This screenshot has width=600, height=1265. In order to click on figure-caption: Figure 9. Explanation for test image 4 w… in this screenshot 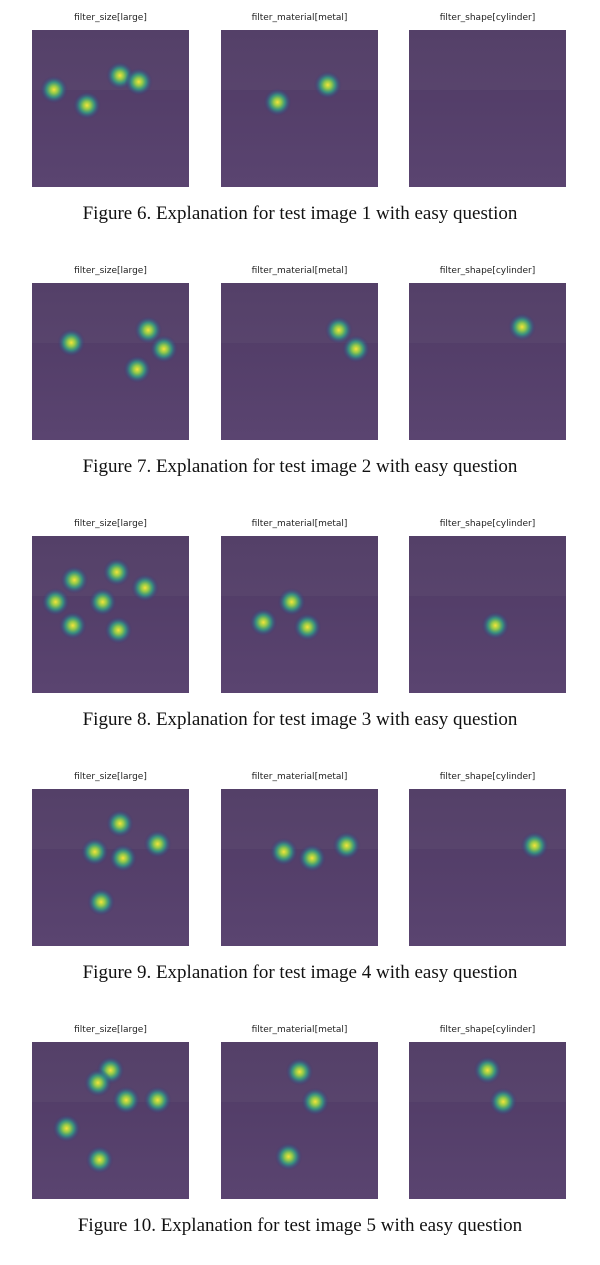, I will do `click(300, 972)`.